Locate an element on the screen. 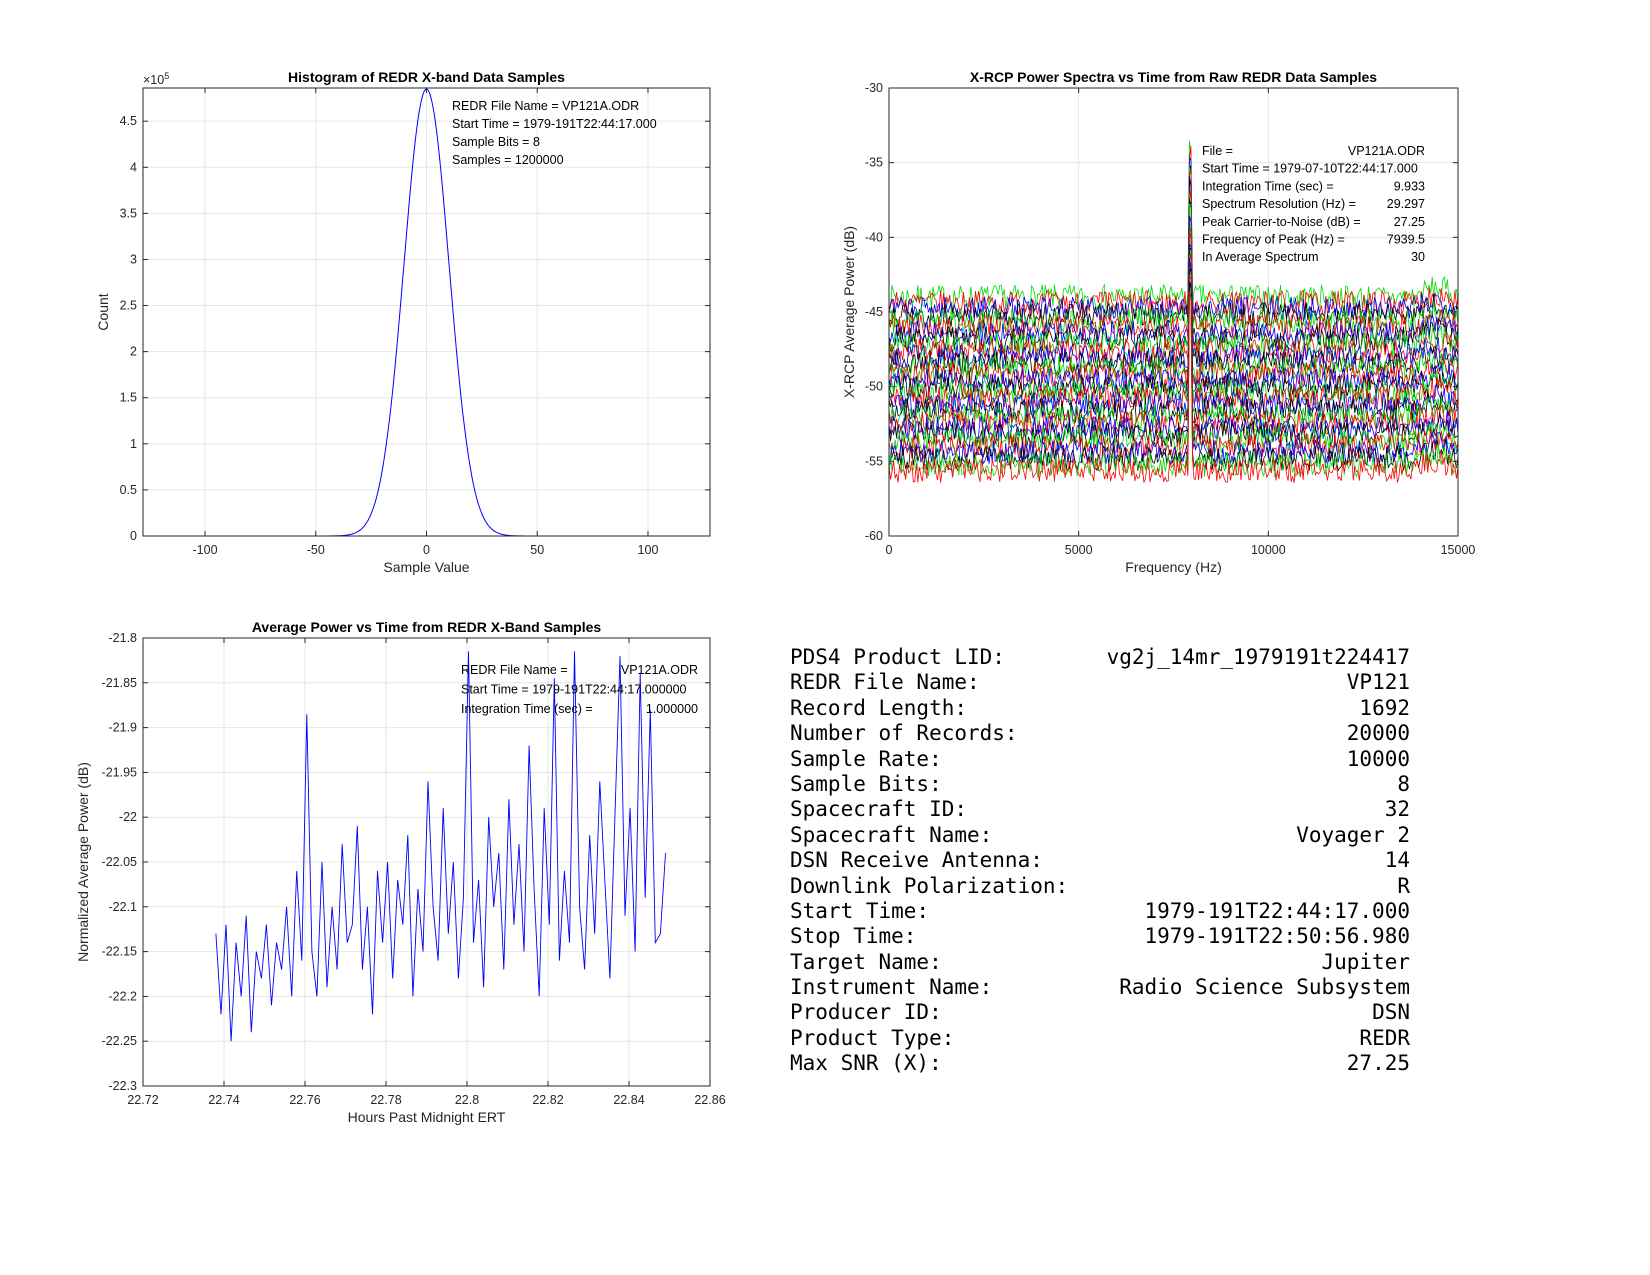 The width and height of the screenshot is (1650, 1275). annotation-label: In Average Spectrum is located at coordinates (1260, 257).